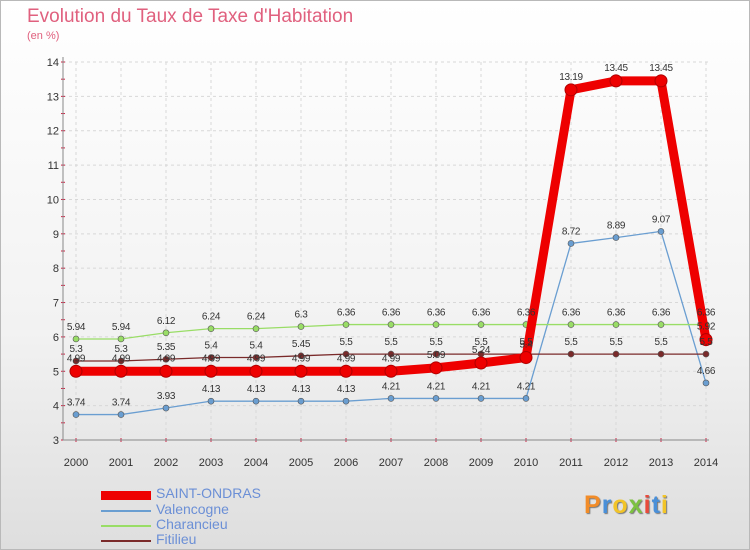  What do you see at coordinates (346, 389) in the screenshot?
I see `data-label-valencogne: 4.13` at bounding box center [346, 389].